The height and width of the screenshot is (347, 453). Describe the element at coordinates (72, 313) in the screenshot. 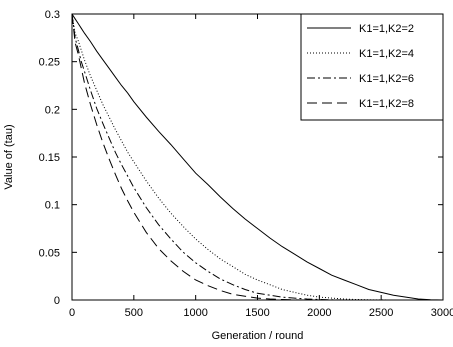

I see `x-tick-label: 0` at that location.